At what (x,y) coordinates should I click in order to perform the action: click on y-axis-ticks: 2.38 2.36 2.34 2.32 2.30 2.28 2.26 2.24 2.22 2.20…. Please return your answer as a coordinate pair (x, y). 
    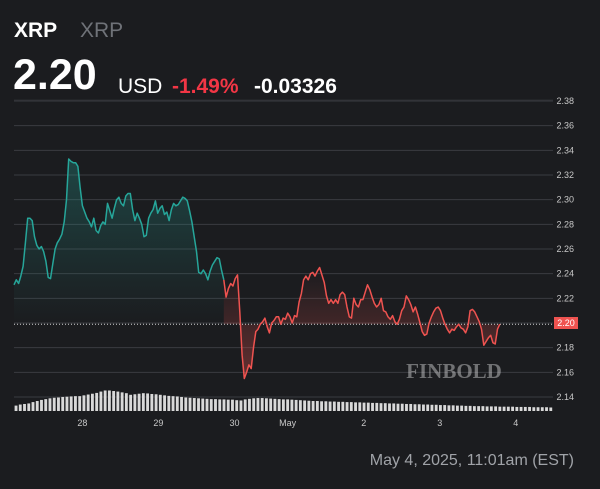
    Looking at the image, I should click on (565, 249).